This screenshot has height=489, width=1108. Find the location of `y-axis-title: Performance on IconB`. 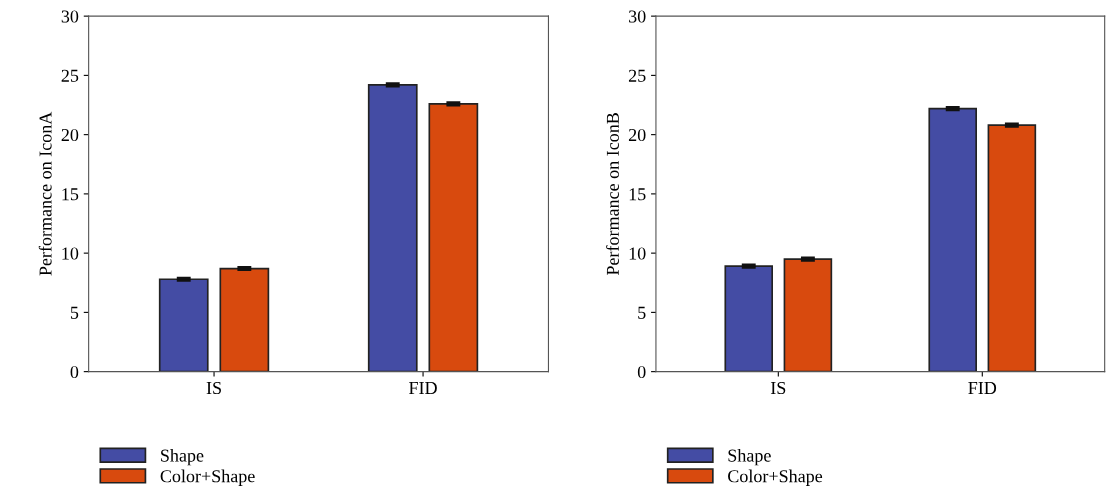

y-axis-title: Performance on IconB is located at coordinates (612, 194).